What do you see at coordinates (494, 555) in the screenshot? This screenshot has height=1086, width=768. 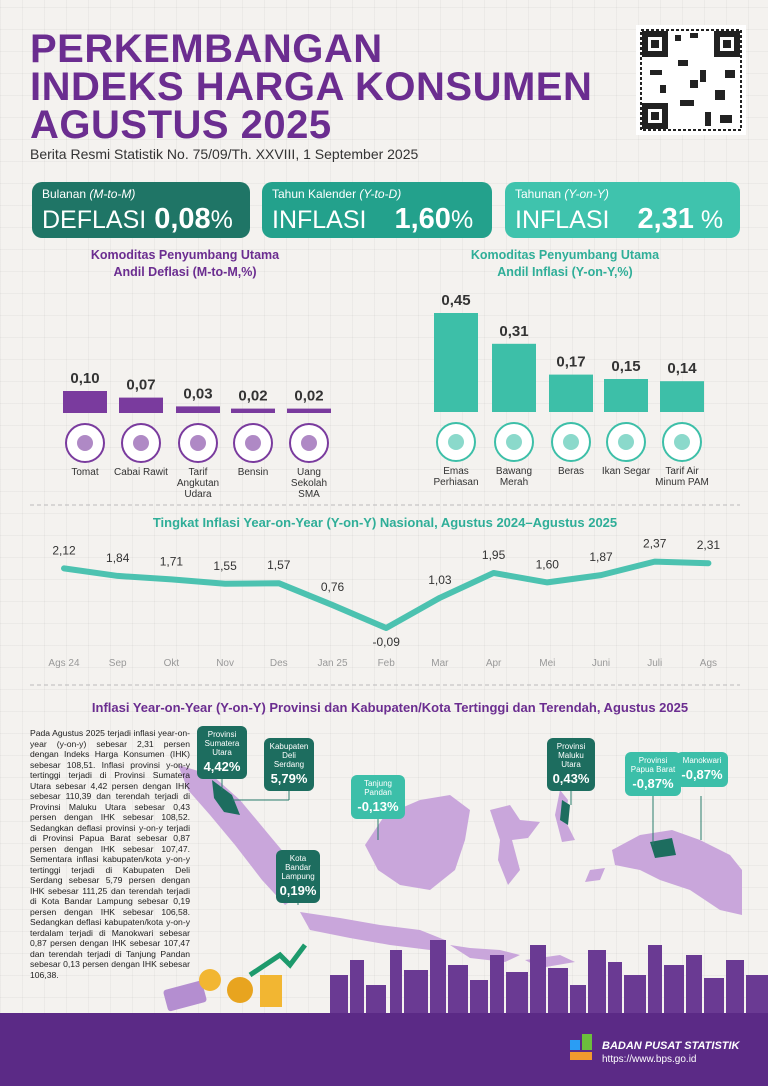 I see `value-label: 1,95` at bounding box center [494, 555].